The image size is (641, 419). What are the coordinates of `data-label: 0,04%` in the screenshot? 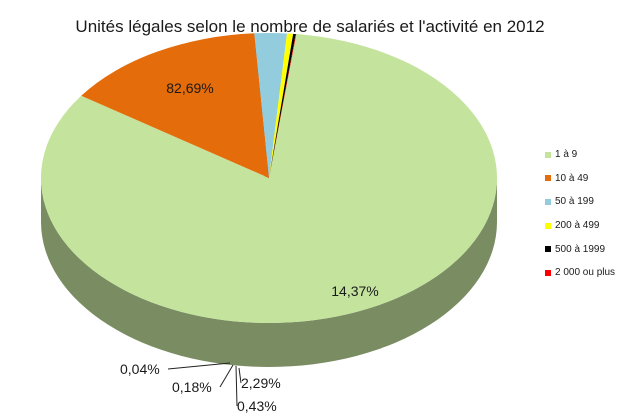 It's located at (140, 369).